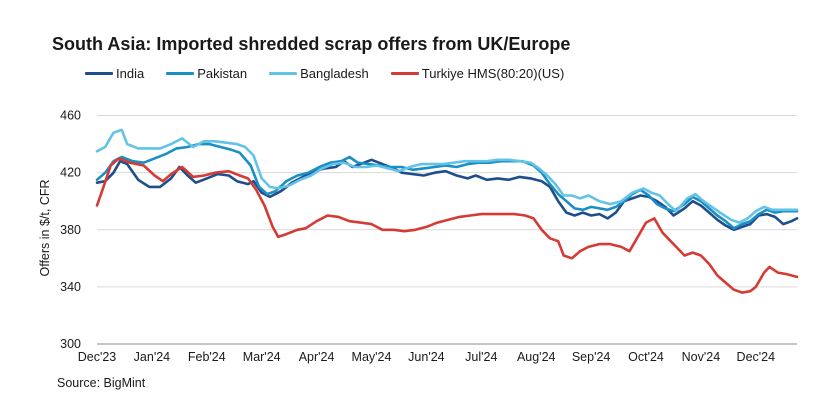 This screenshot has width=837, height=409. I want to click on legend-item-pakistan: Pakistan, so click(206, 73).